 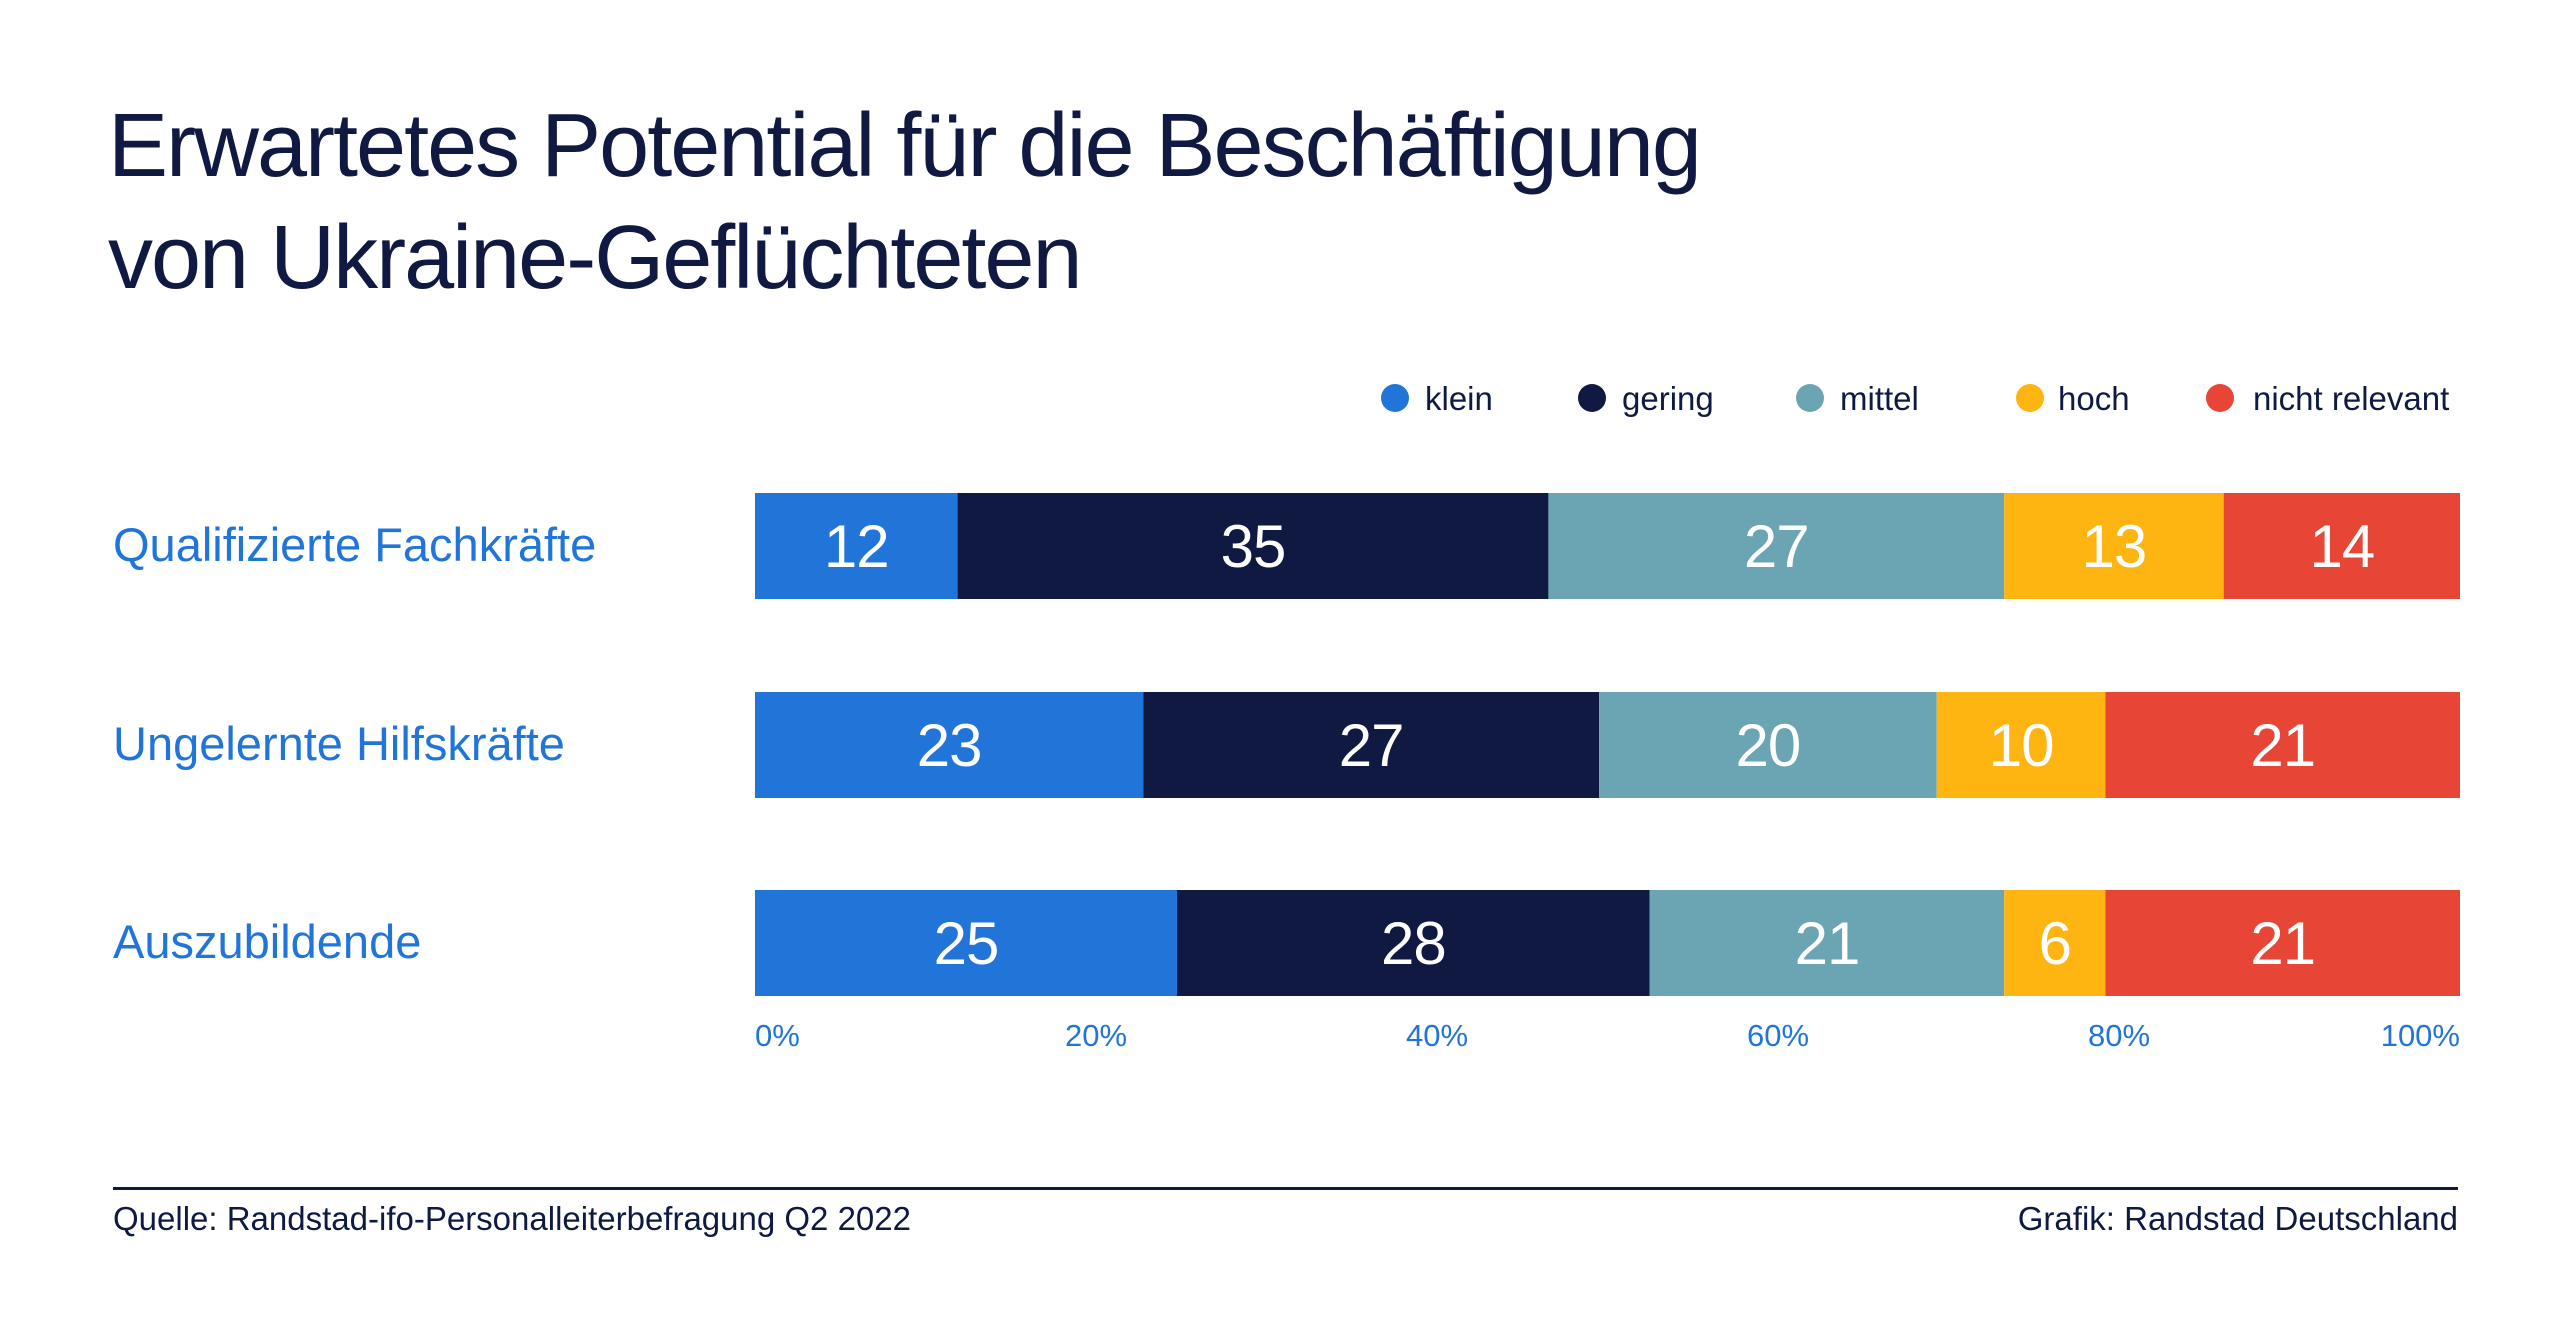 I want to click on legend-marker-nicht-relevant, so click(x=2220, y=398).